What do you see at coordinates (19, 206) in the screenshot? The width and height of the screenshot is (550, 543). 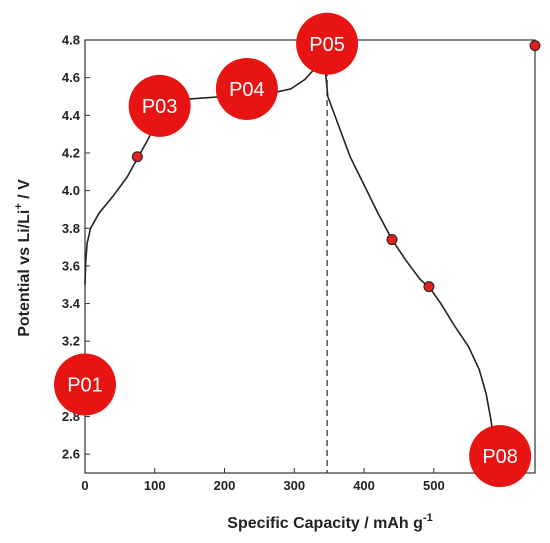 I see `y-axis-title-sup: +` at bounding box center [19, 206].